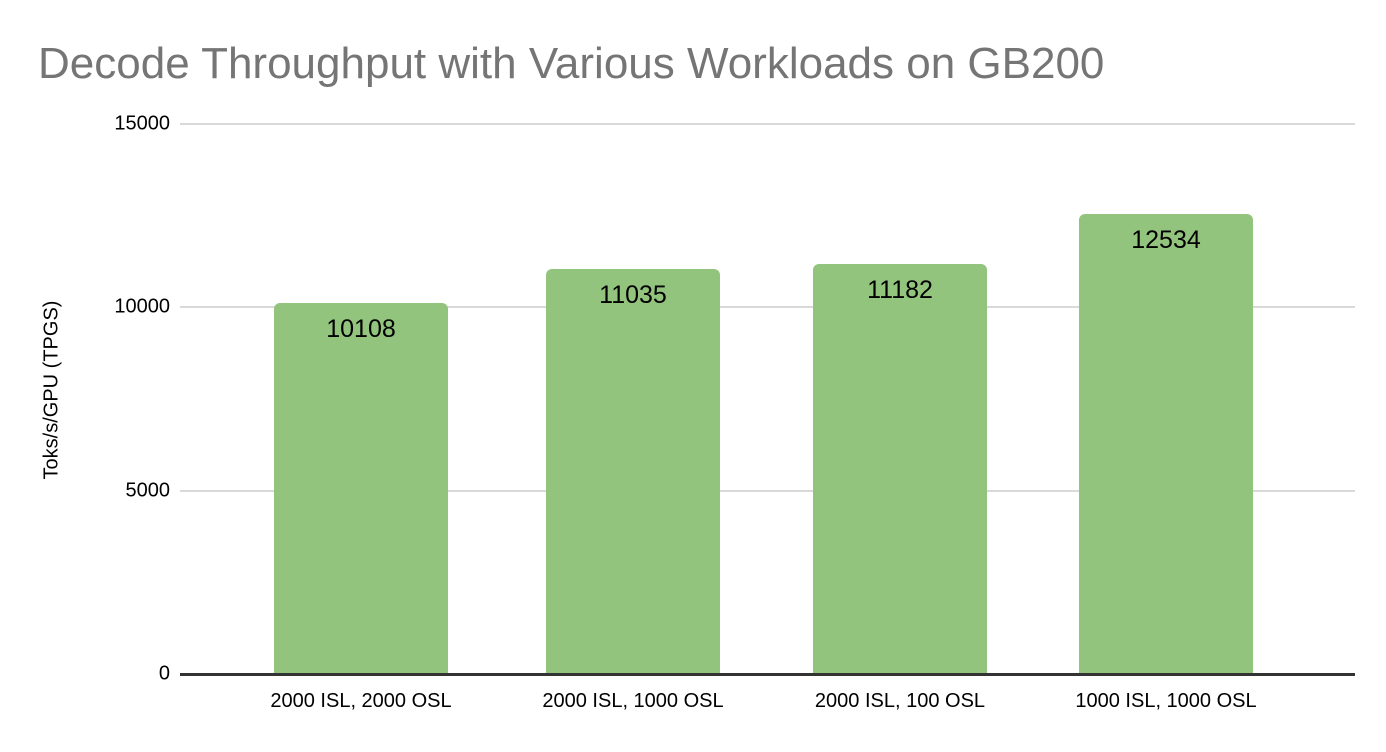 This screenshot has width=1386, height=752. What do you see at coordinates (633, 701) in the screenshot?
I see `x-tick-label: 2000 ISL, 1000 OSL` at bounding box center [633, 701].